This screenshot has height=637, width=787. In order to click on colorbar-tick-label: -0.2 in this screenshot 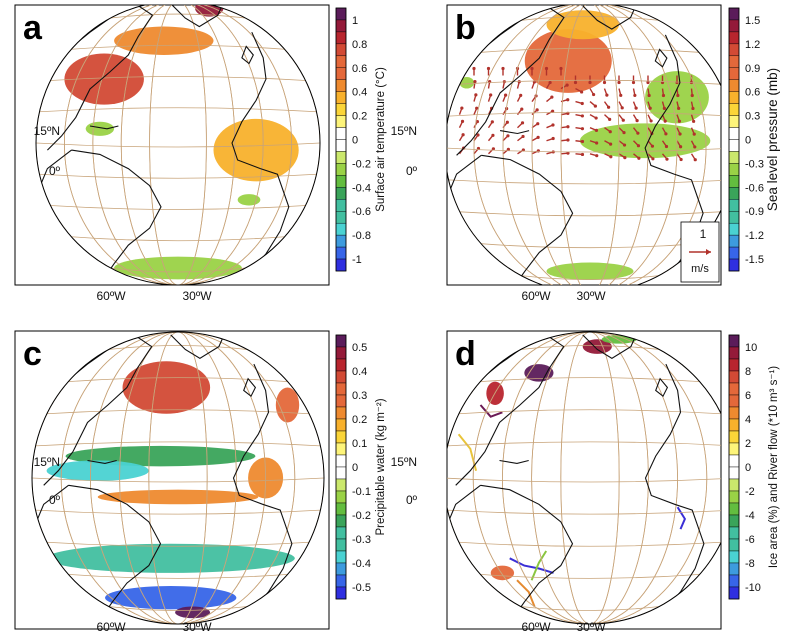, I will do `click(361, 516)`.